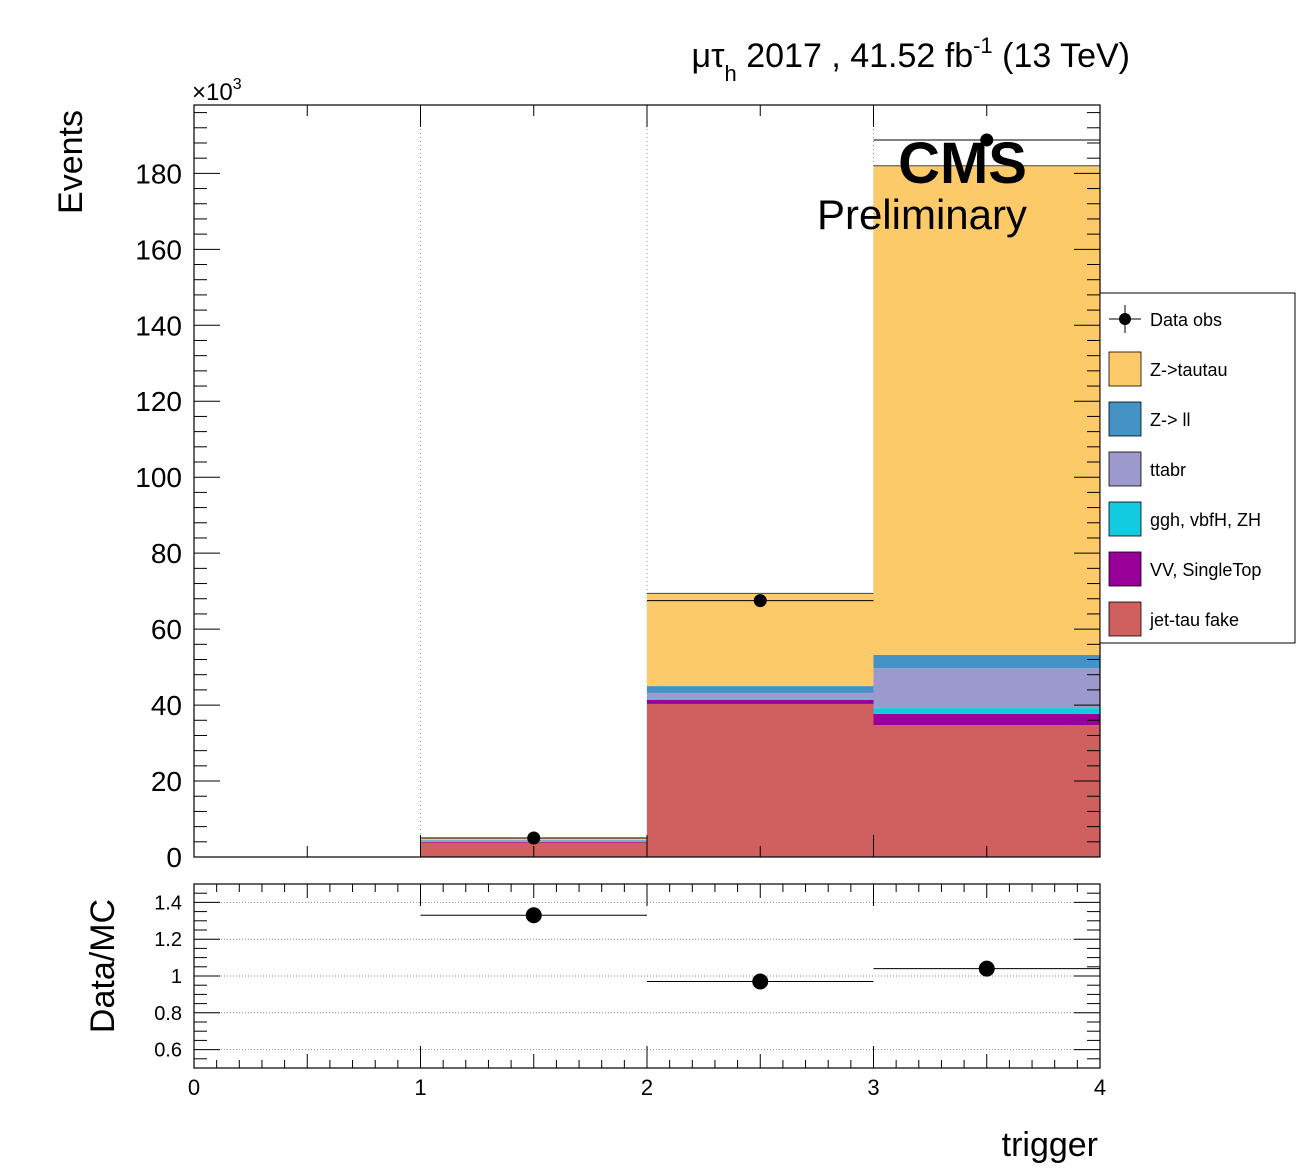 This screenshot has width=1296, height=1172. I want to click on legend-label: Z->tautau, so click(1189, 370).